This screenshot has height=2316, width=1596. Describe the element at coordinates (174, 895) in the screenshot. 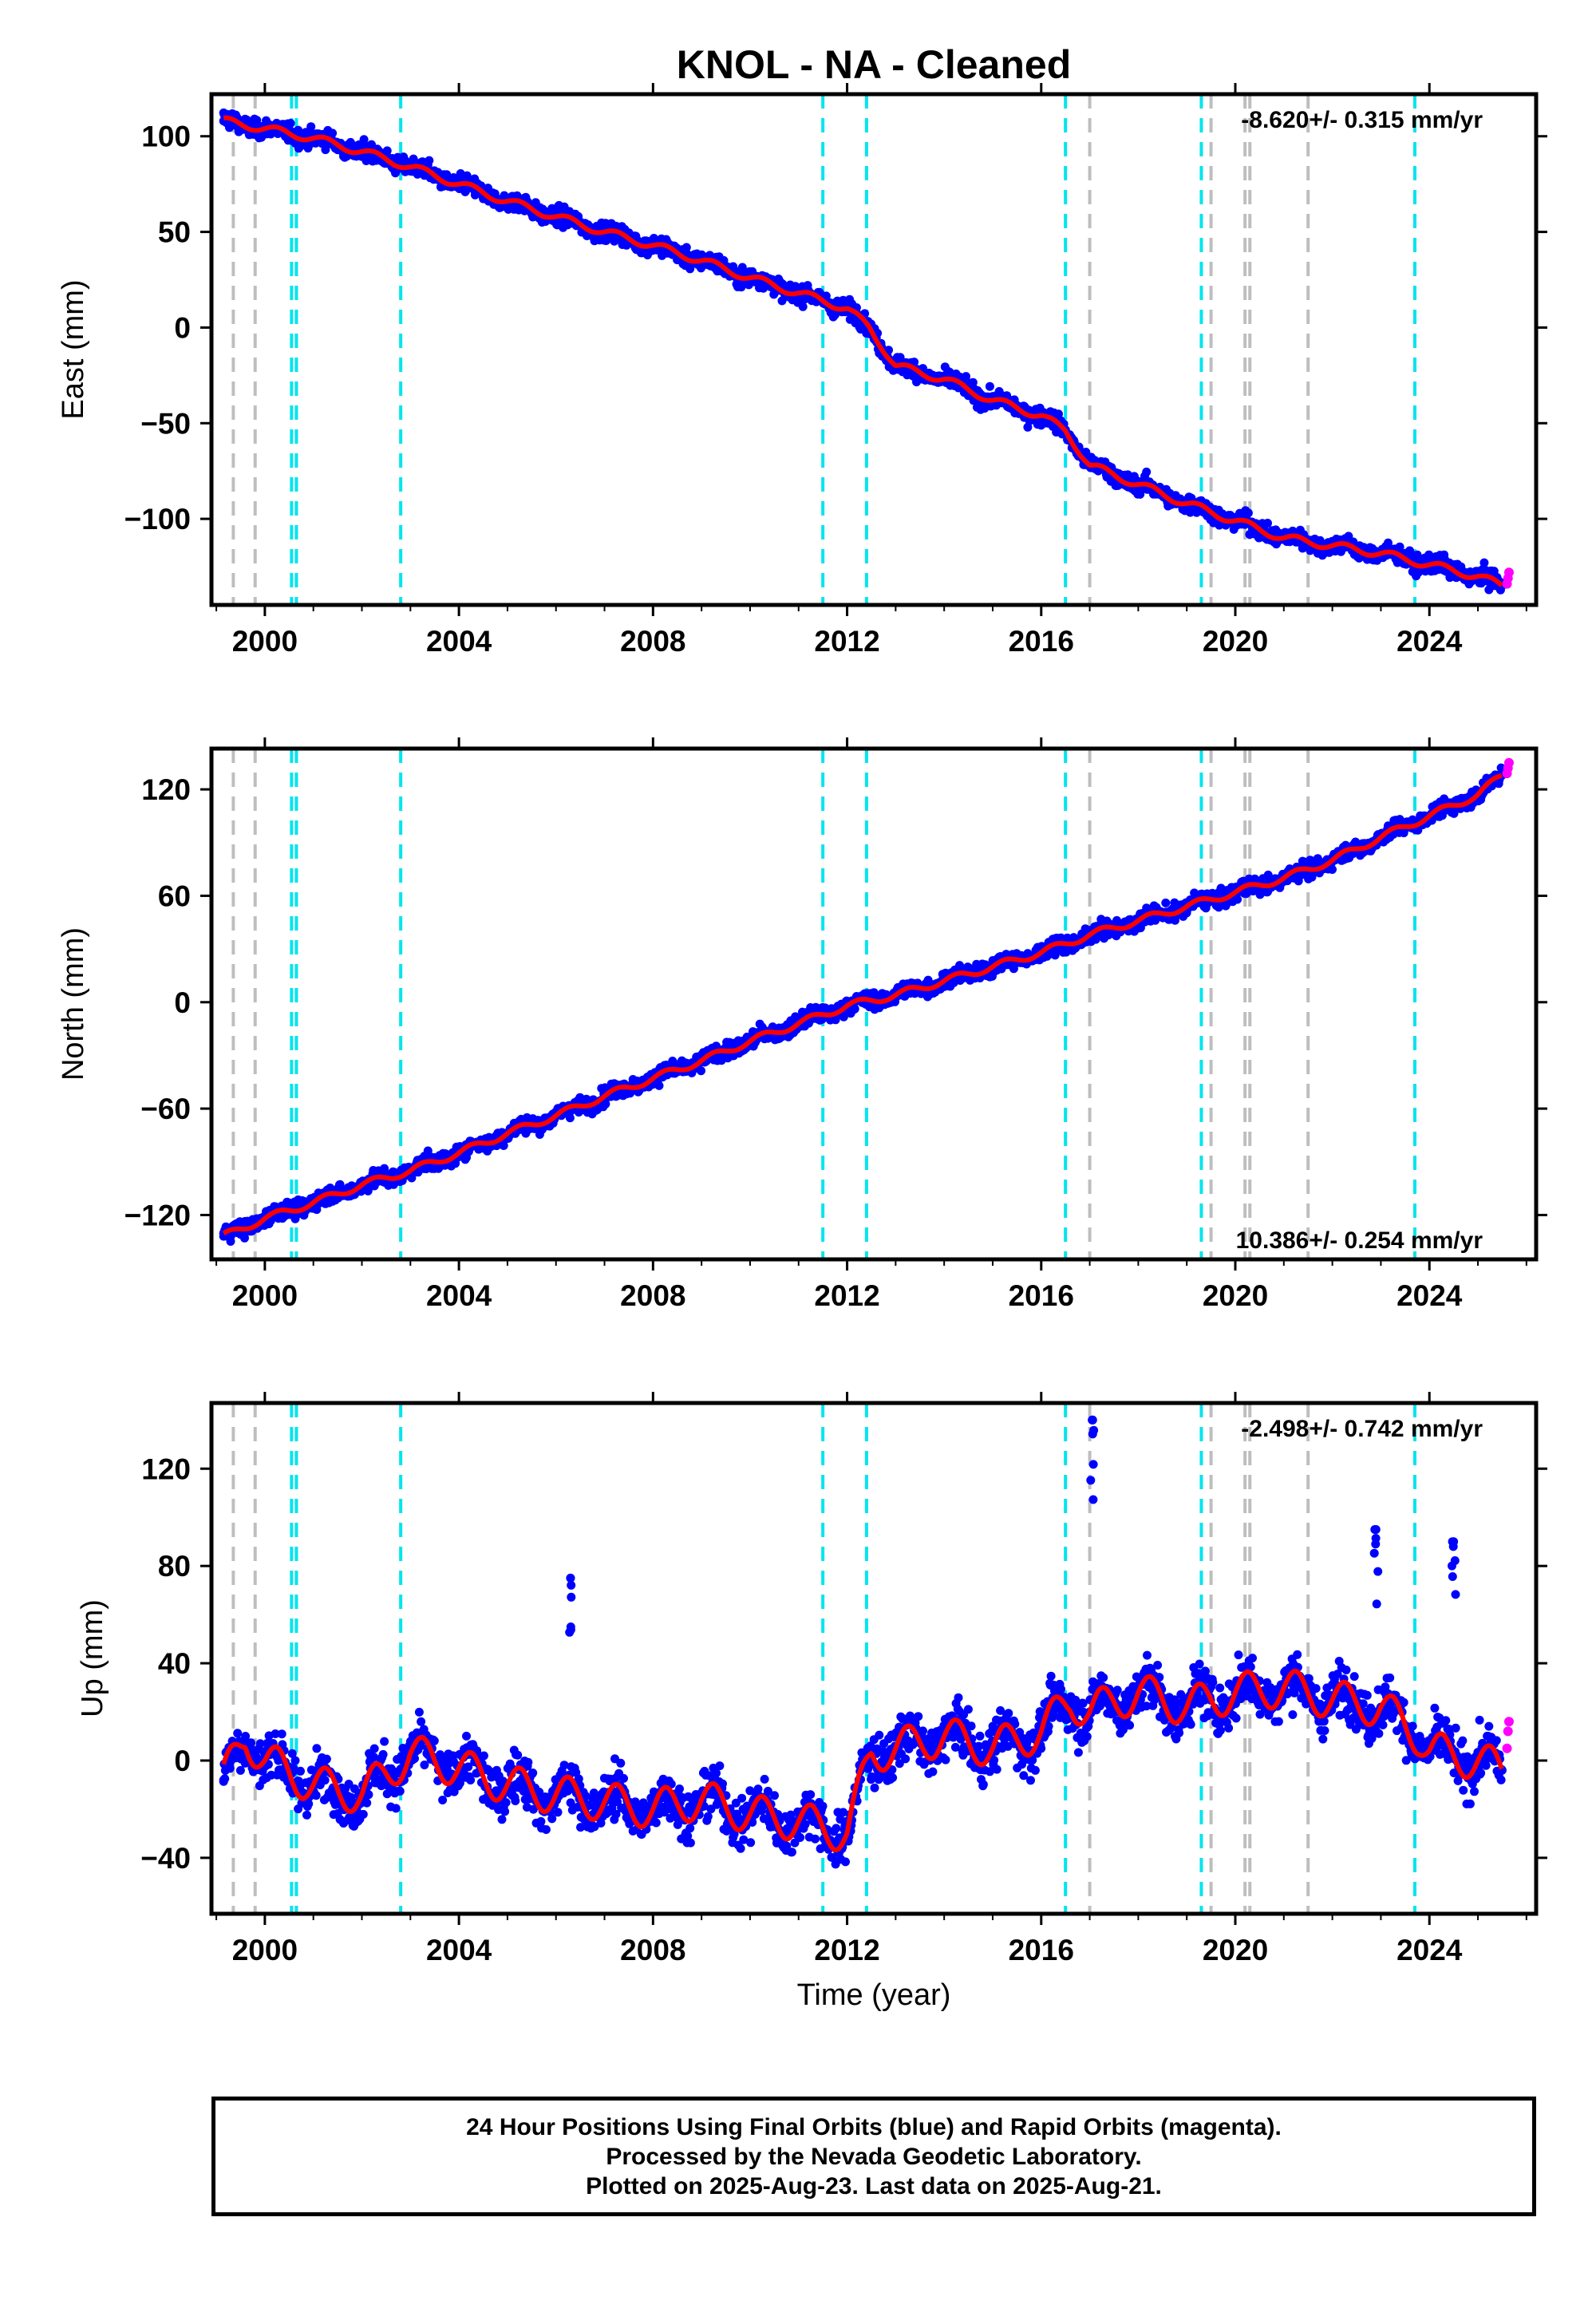

I see `y-tick-label: 60` at that location.